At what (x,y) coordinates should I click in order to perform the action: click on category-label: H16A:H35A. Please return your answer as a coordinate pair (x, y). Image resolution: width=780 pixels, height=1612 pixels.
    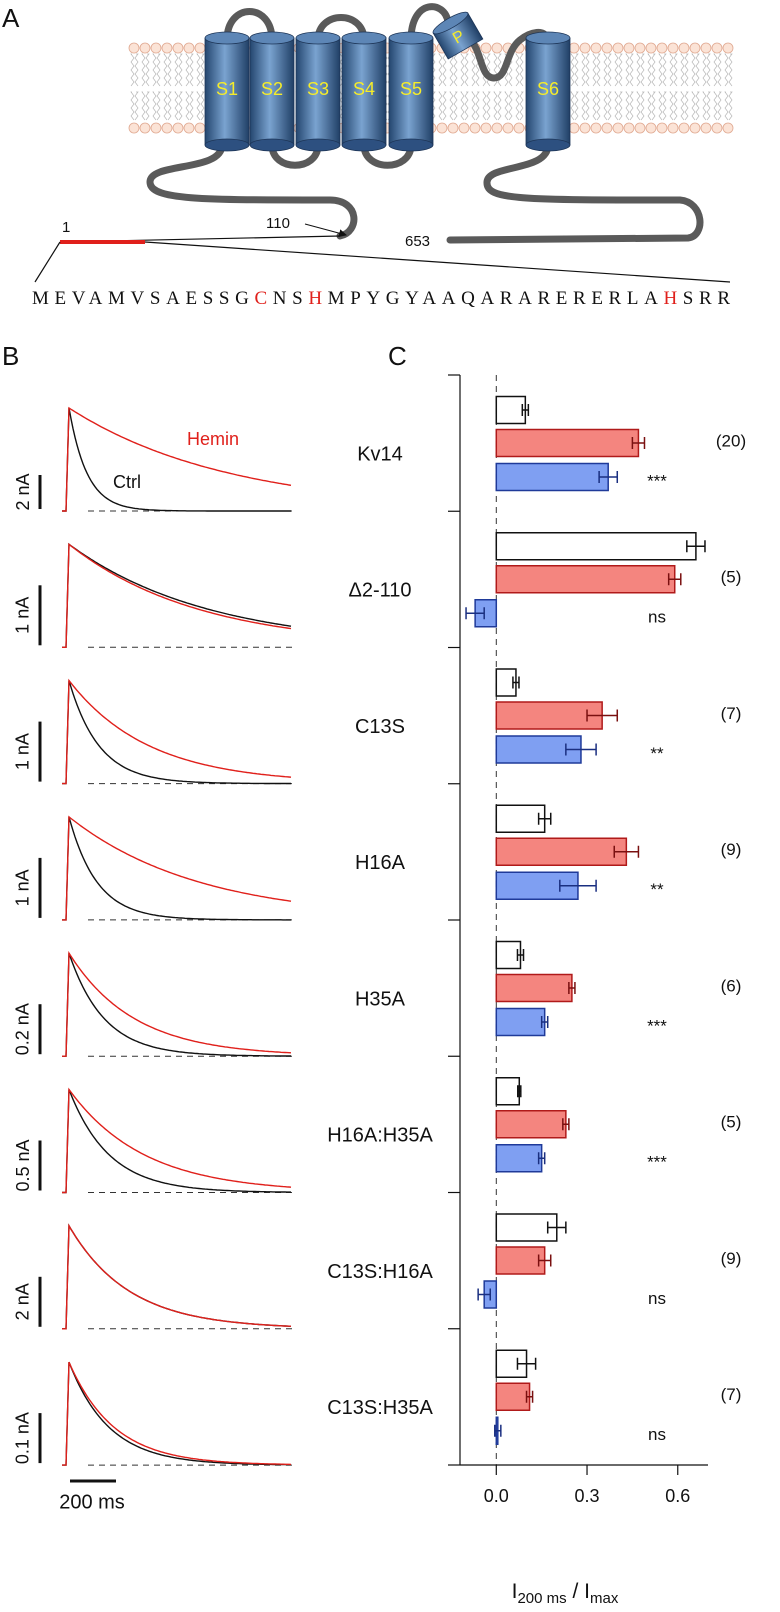
    Looking at the image, I should click on (380, 1136).